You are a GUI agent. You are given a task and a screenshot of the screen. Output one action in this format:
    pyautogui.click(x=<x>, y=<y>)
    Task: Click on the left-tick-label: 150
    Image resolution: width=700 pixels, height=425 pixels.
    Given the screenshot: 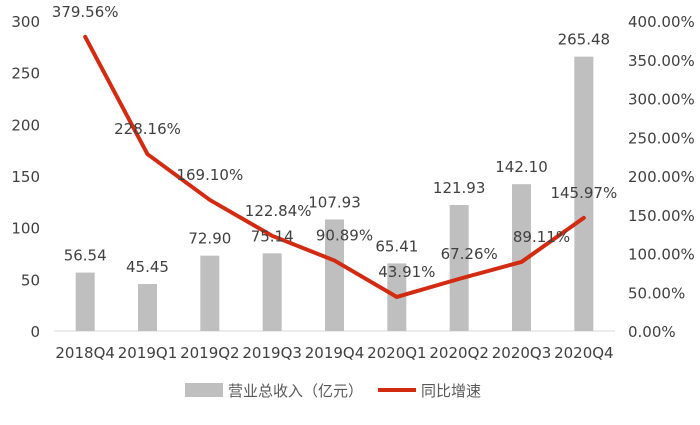 What is the action you would take?
    pyautogui.click(x=25, y=177)
    